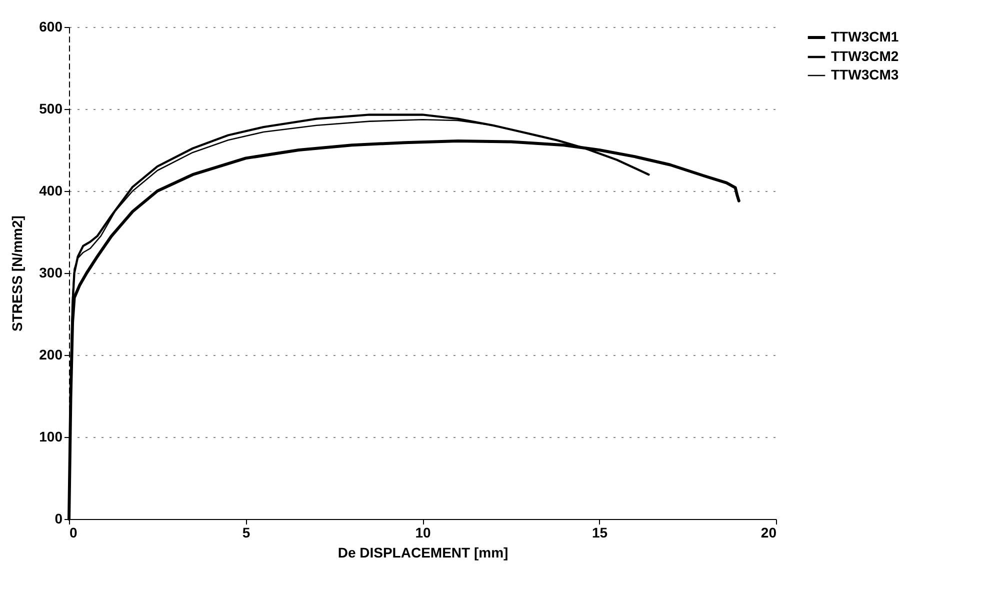 This screenshot has height=609, width=981. I want to click on x-tick-label: 20, so click(768, 532).